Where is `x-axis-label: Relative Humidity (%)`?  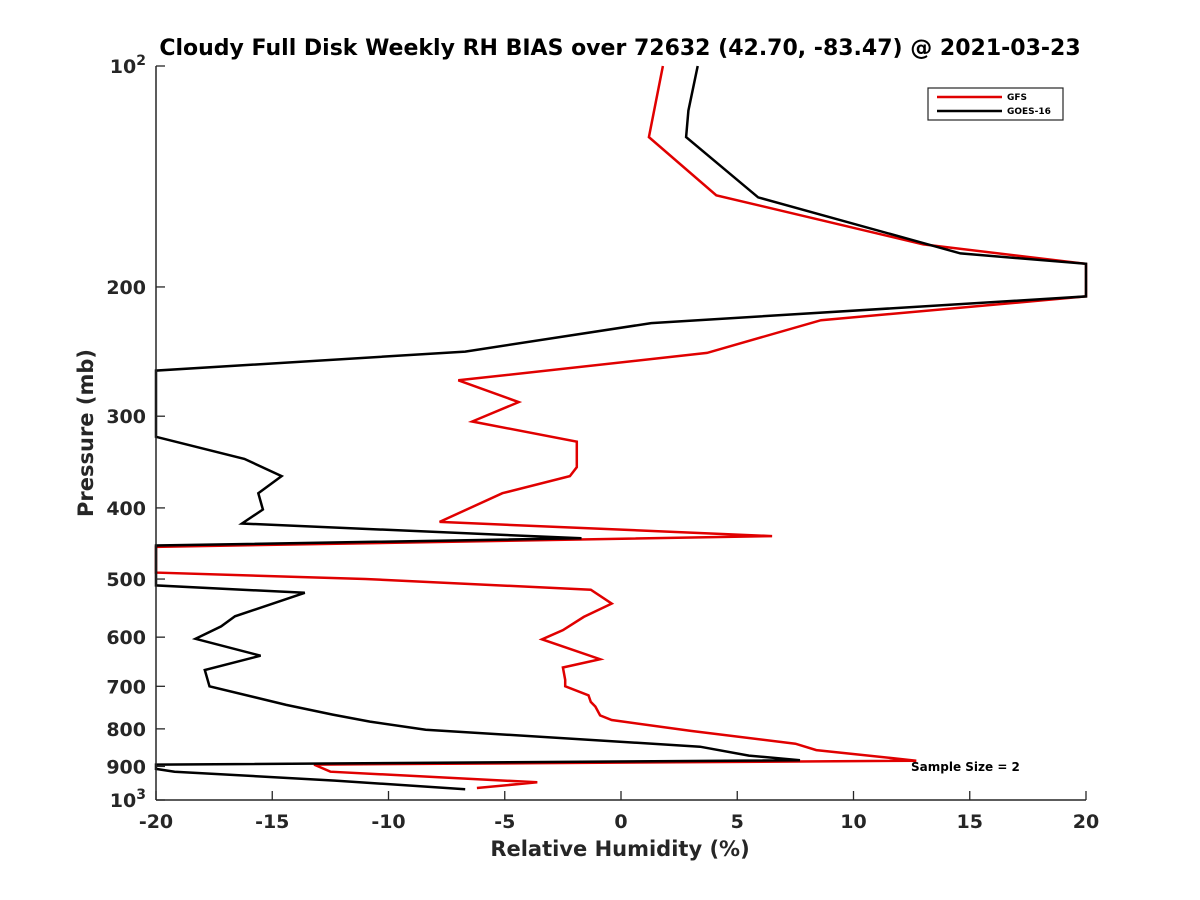
x-axis-label: Relative Humidity (%) is located at coordinates (619, 849).